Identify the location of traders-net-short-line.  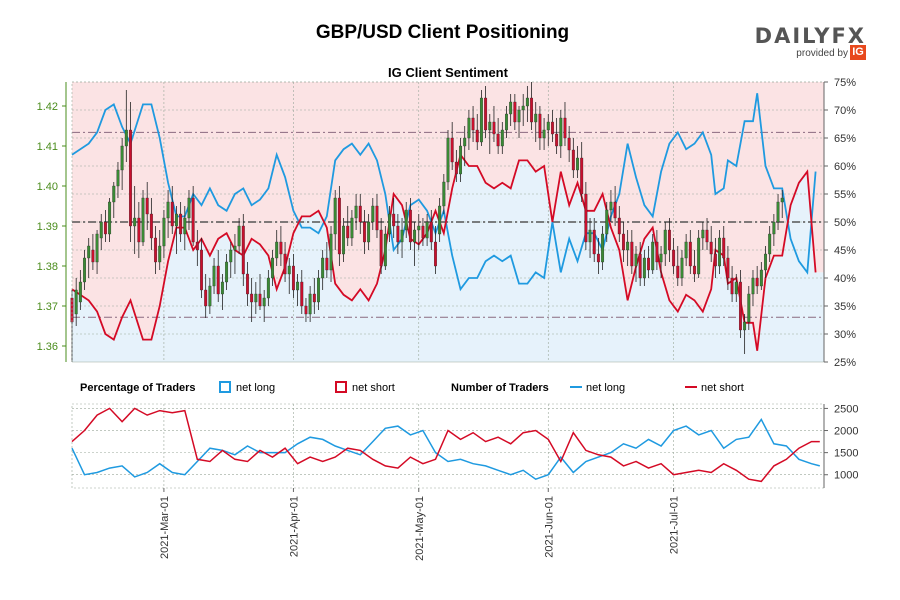
(445, 445).